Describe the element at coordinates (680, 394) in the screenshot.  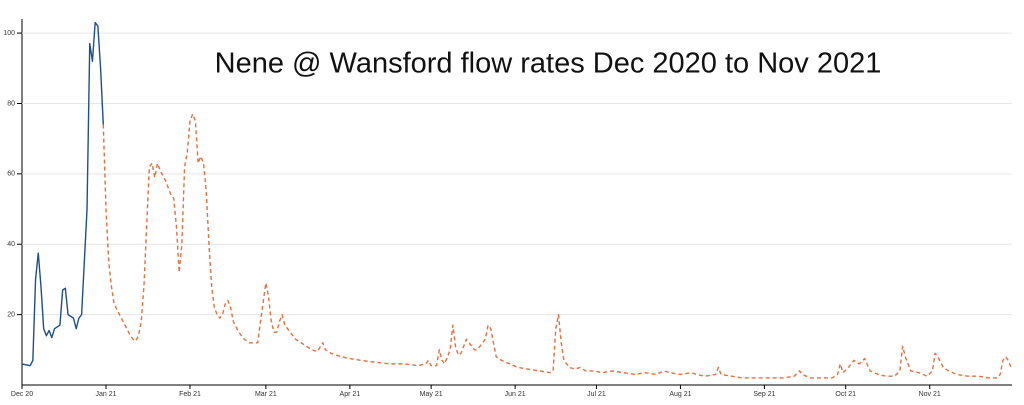
I see `x-tick-label: Aug 21` at that location.